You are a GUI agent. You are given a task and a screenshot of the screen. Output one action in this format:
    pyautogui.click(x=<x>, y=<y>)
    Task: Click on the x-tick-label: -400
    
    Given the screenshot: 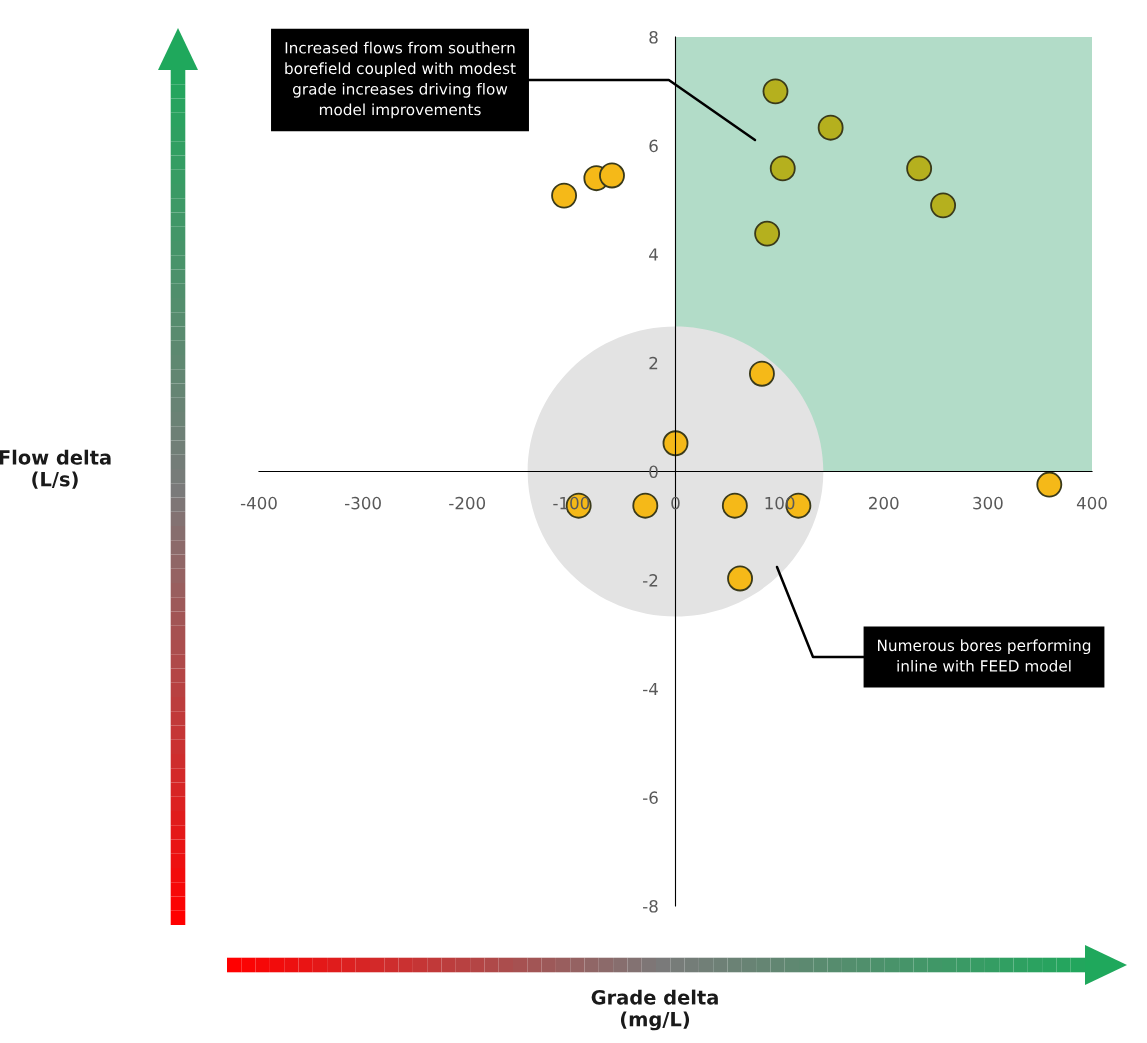 What is the action you would take?
    pyautogui.click(x=258, y=503)
    